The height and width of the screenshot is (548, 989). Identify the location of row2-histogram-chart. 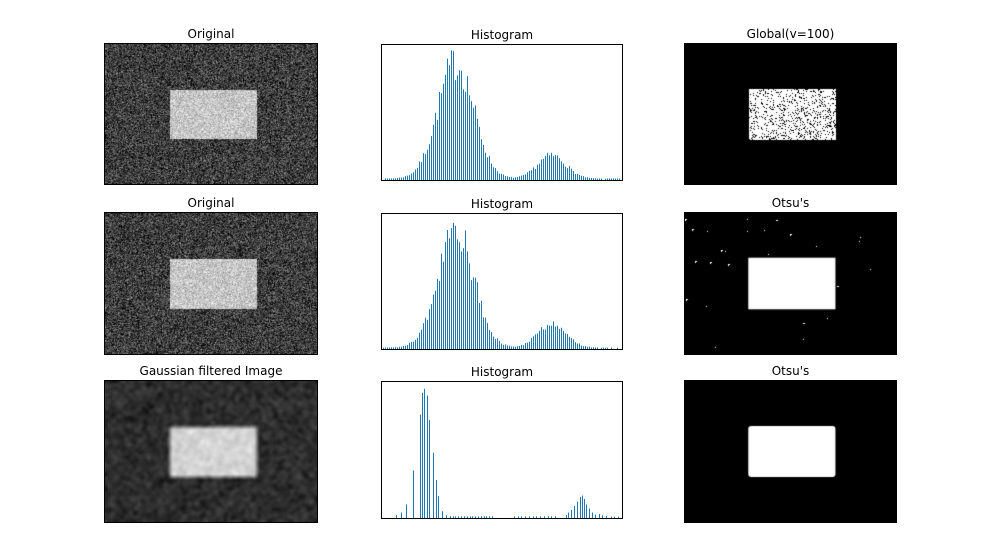
(500, 285).